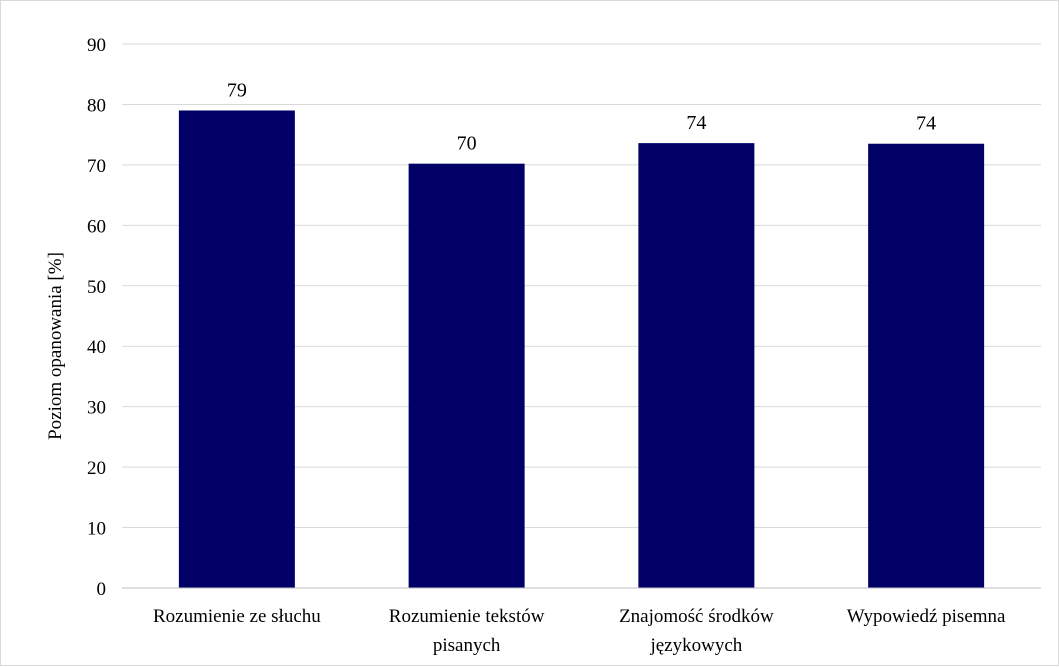 The image size is (1059, 667). What do you see at coordinates (96, 226) in the screenshot?
I see `y-tick-label: 60` at bounding box center [96, 226].